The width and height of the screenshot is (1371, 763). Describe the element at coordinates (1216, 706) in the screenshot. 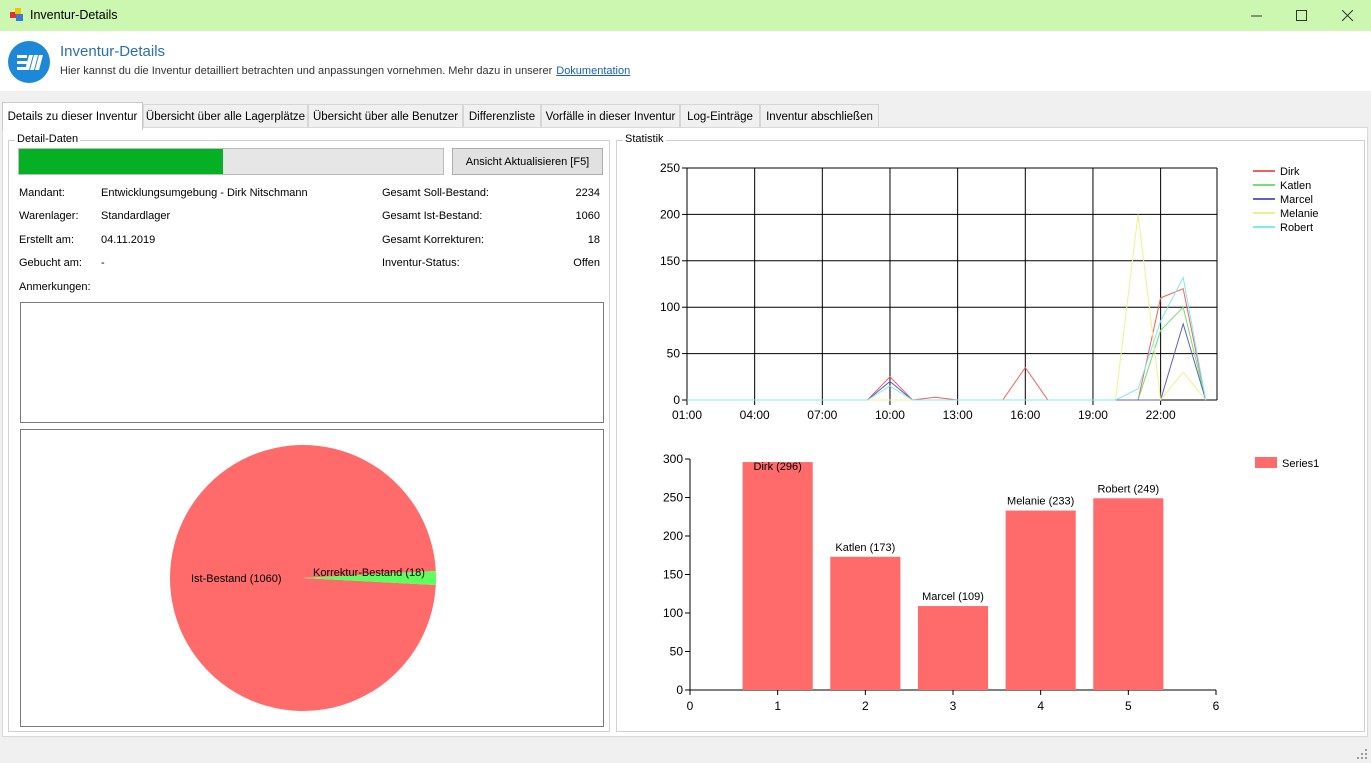

I see `x-tick-label: 6` at that location.